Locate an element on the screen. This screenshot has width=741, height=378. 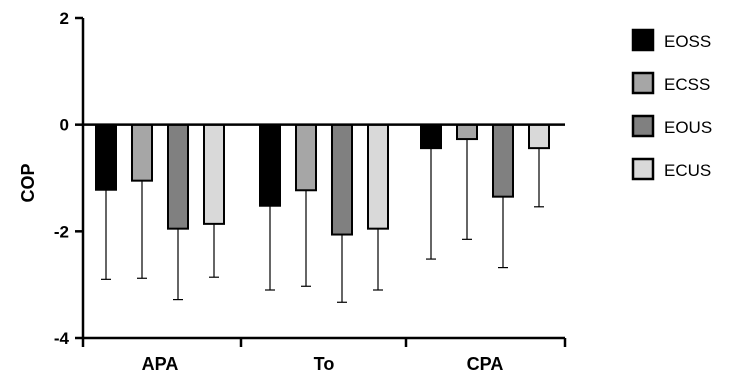
bar-ecus-cpa is located at coordinates (539, 136).